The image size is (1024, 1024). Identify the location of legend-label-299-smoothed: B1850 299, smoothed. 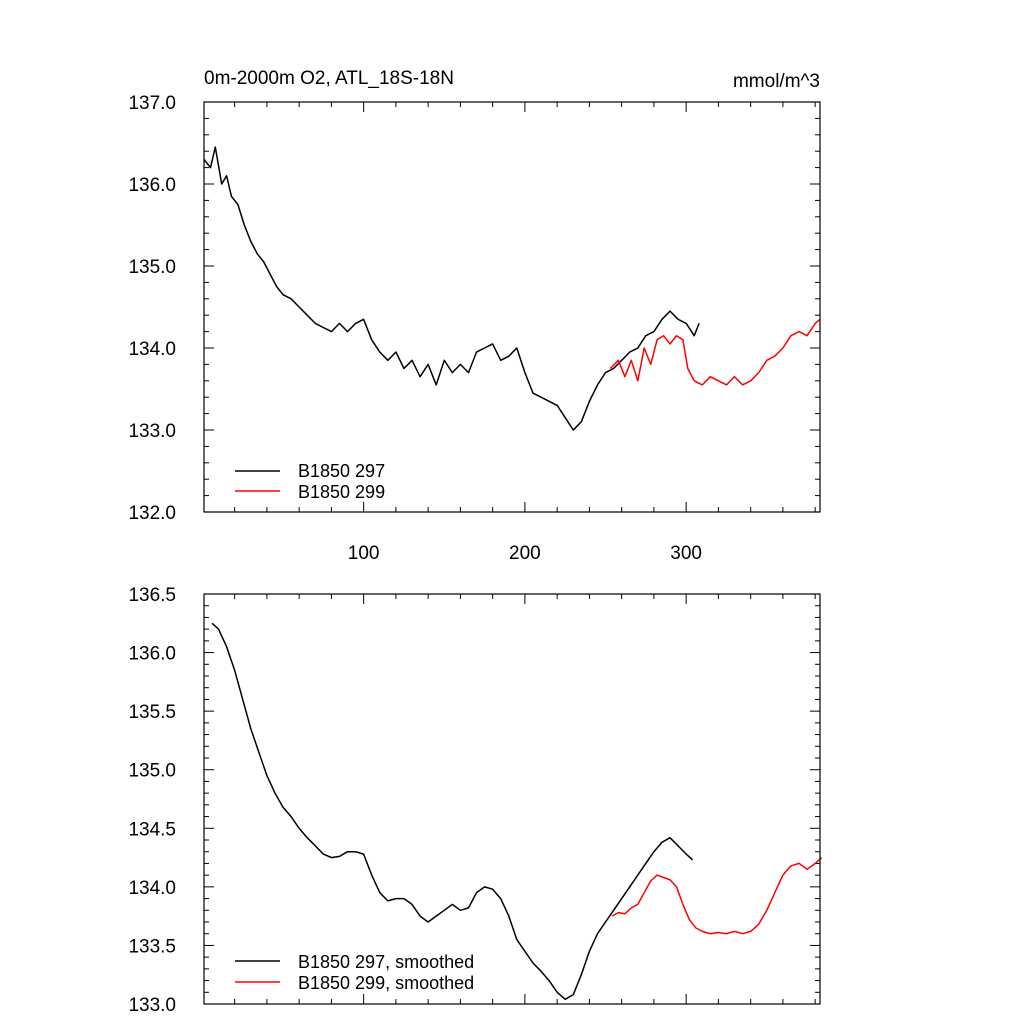
(386, 983).